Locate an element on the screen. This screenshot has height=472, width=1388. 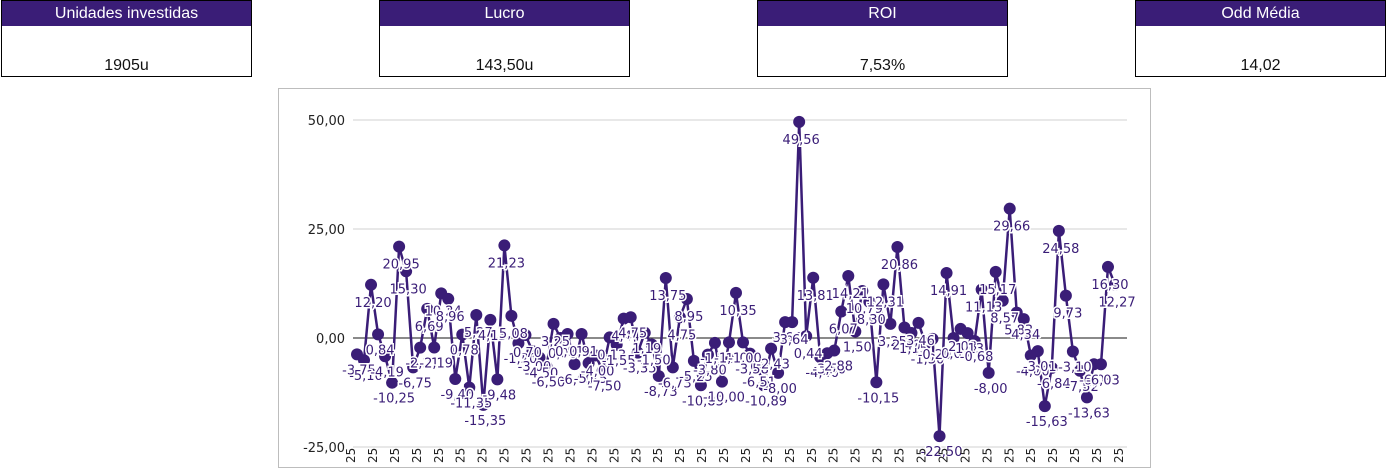
data-label: -8,73 is located at coordinates (661, 392).